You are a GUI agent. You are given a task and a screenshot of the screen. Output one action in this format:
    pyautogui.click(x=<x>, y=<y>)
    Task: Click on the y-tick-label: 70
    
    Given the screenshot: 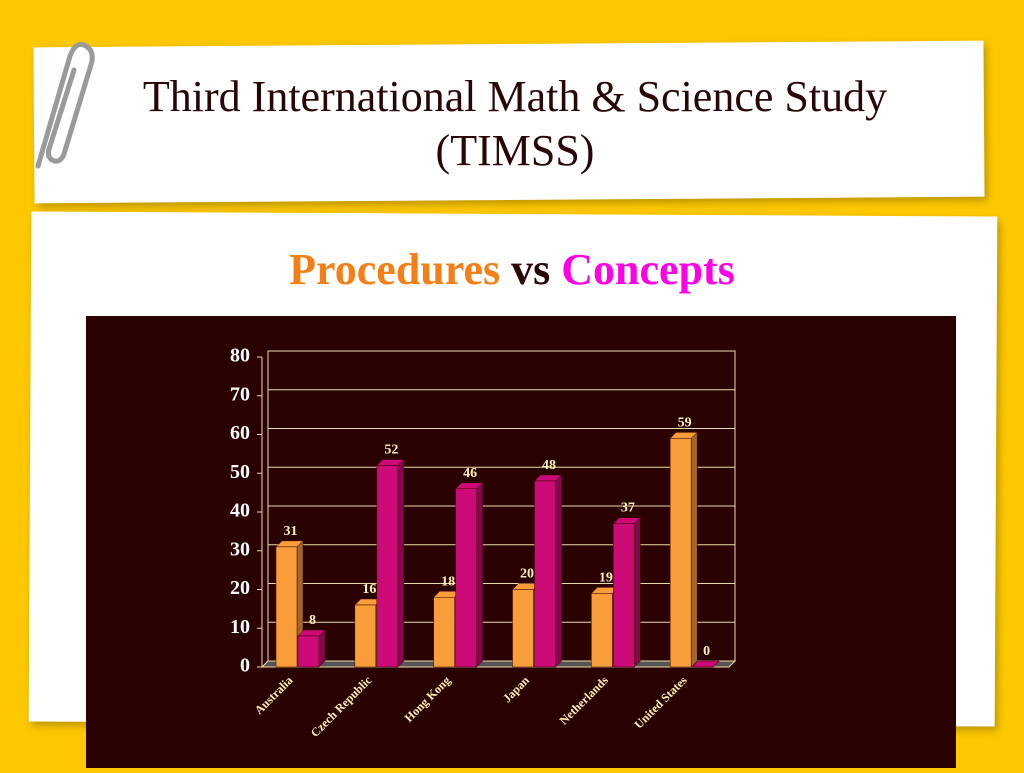 What is the action you would take?
    pyautogui.click(x=240, y=394)
    